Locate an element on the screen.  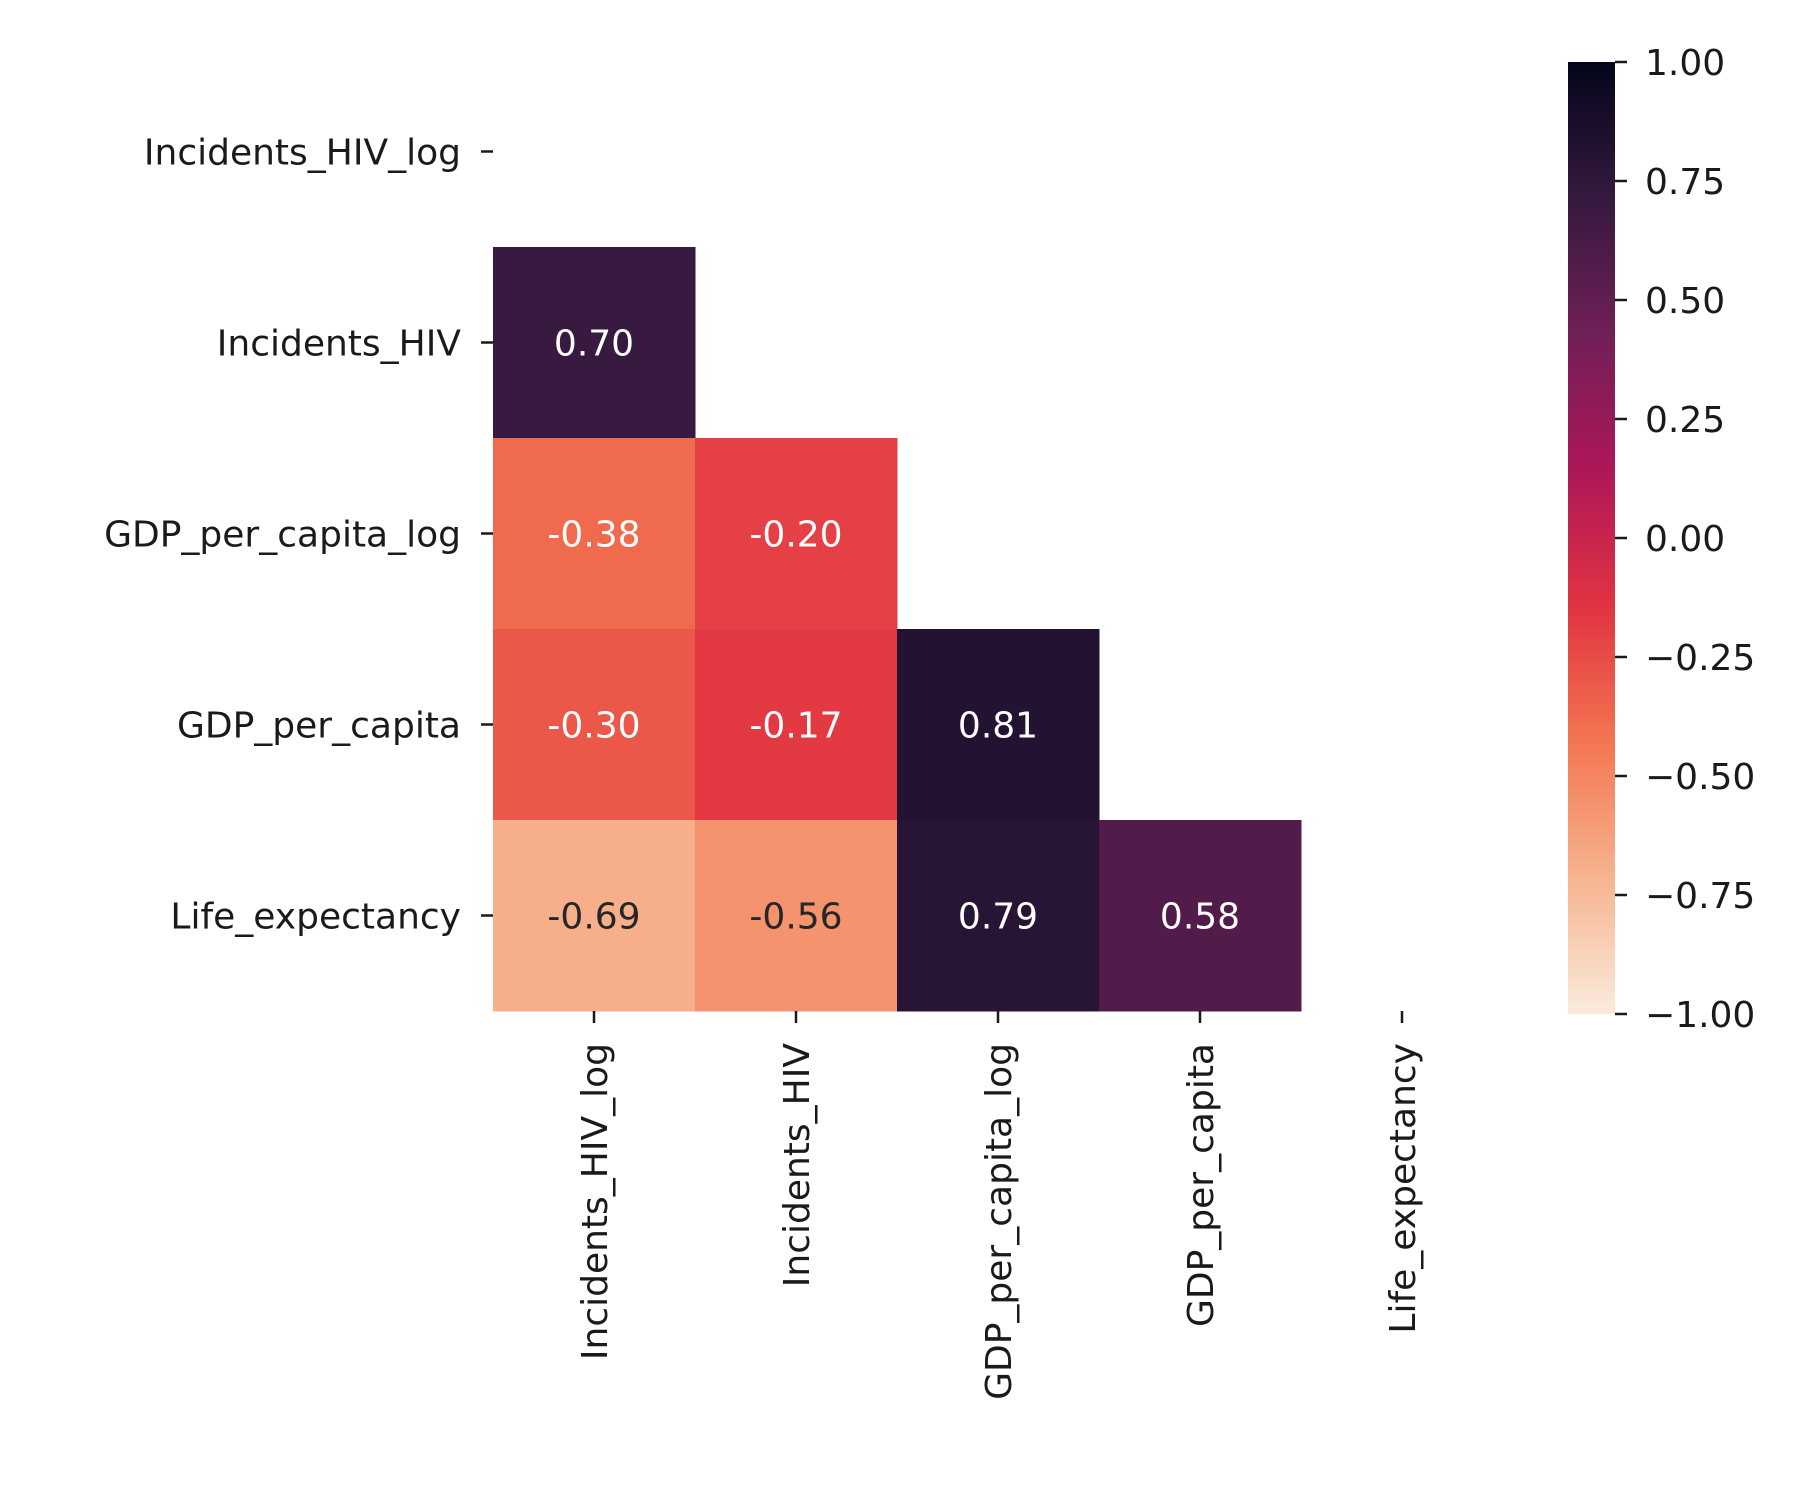
cell-value-label: 0.70 is located at coordinates (594, 344).